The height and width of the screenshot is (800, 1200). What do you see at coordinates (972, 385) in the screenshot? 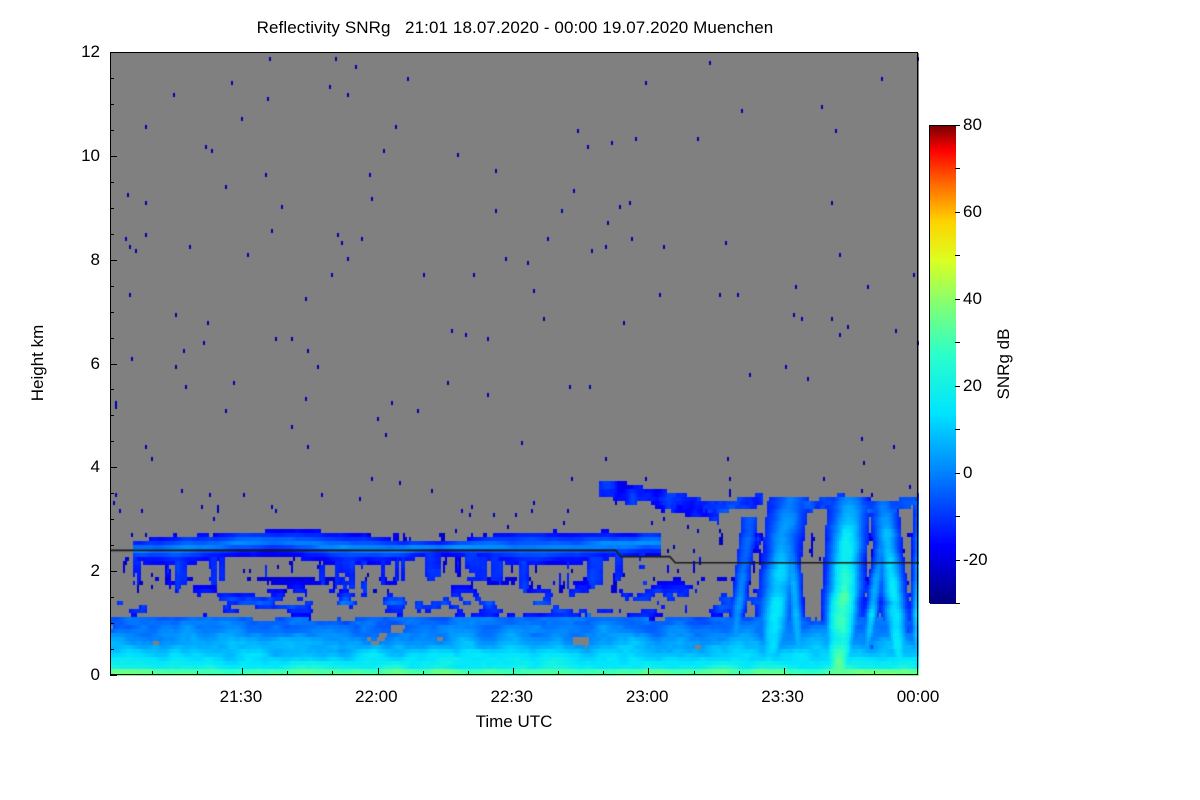
I see `colorbar-tick-label: 20` at bounding box center [972, 385].